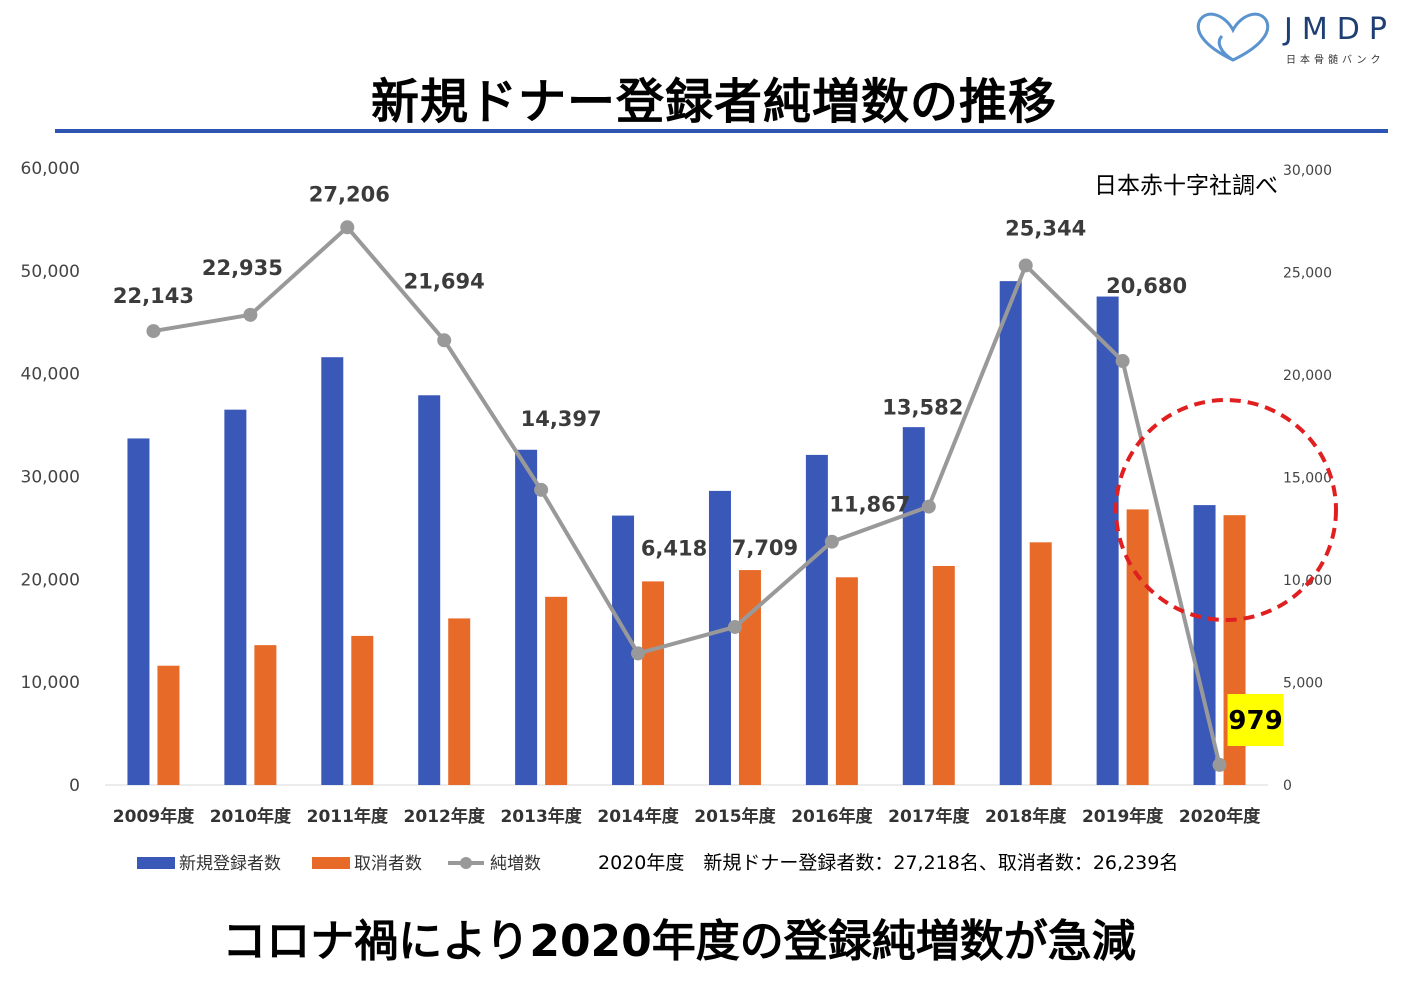  Describe the element at coordinates (922, 408) in the screenshot. I see `net-increase-data-label: 13,582` at that location.